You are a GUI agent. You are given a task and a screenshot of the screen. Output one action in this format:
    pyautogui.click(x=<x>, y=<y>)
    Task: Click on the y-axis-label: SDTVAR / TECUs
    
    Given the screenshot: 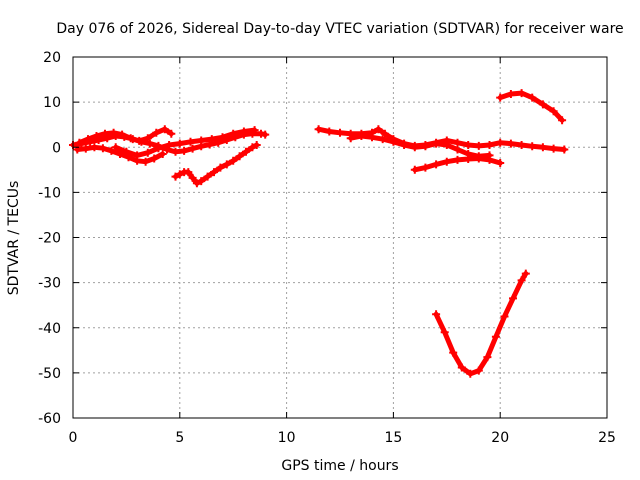 What is the action you would take?
    pyautogui.click(x=14, y=238)
    